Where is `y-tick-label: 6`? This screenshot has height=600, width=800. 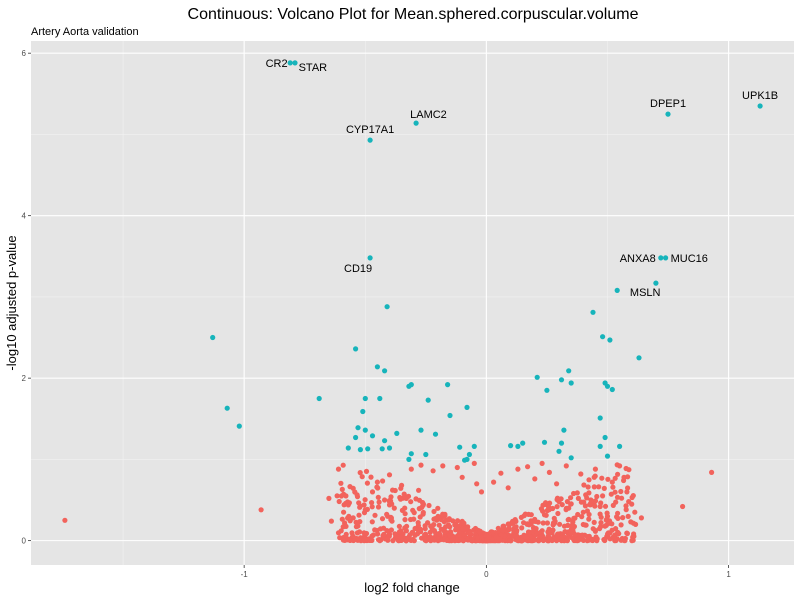 y-tick-label: 6 is located at coordinates (24, 53).